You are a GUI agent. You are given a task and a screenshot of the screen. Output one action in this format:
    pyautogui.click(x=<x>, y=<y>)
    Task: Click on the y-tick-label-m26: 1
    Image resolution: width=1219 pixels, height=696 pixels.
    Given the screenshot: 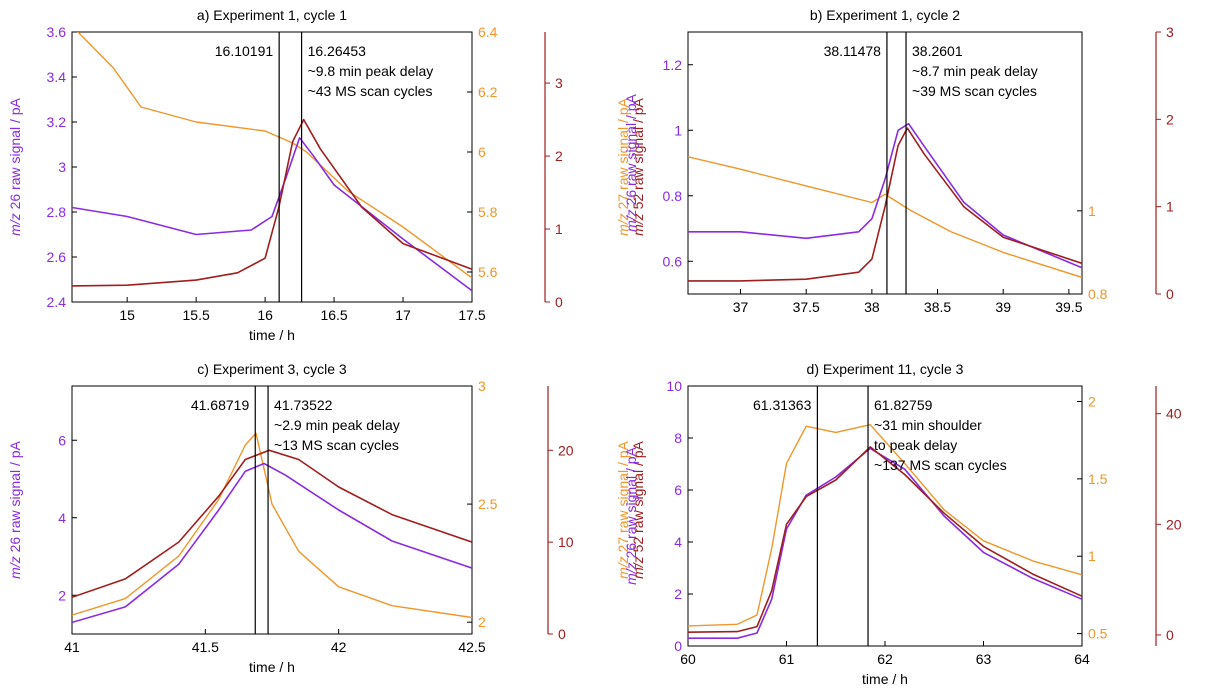 What is the action you would take?
    pyautogui.click(x=678, y=130)
    